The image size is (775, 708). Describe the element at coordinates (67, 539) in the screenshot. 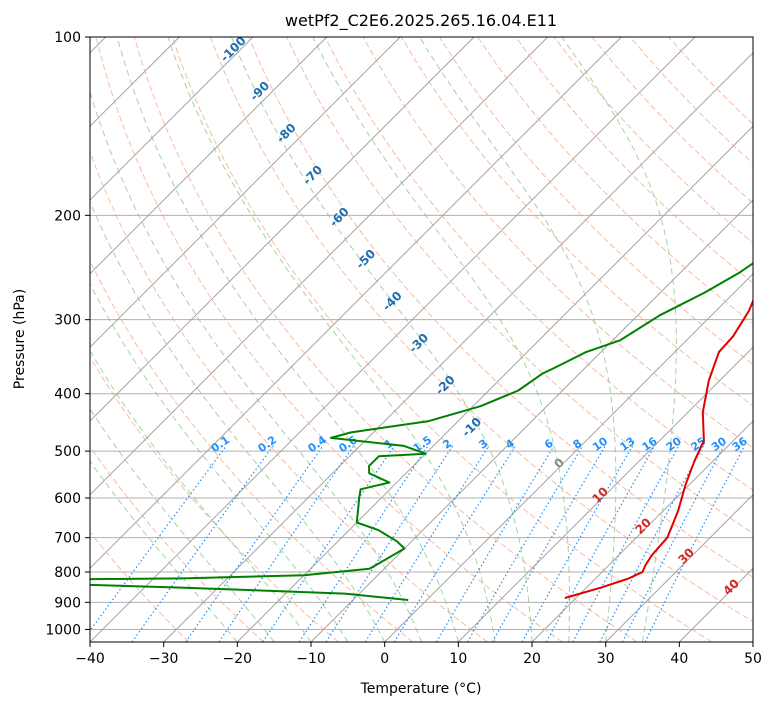

I see `y-tick-label: 700` at that location.